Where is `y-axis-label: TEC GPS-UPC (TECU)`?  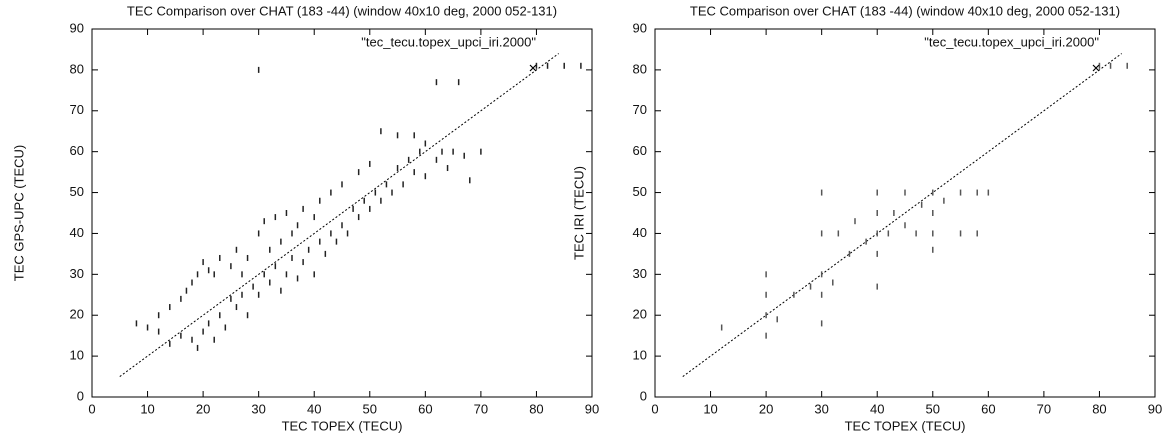 y-axis-label: TEC GPS-UPC (TECU) is located at coordinates (18, 213).